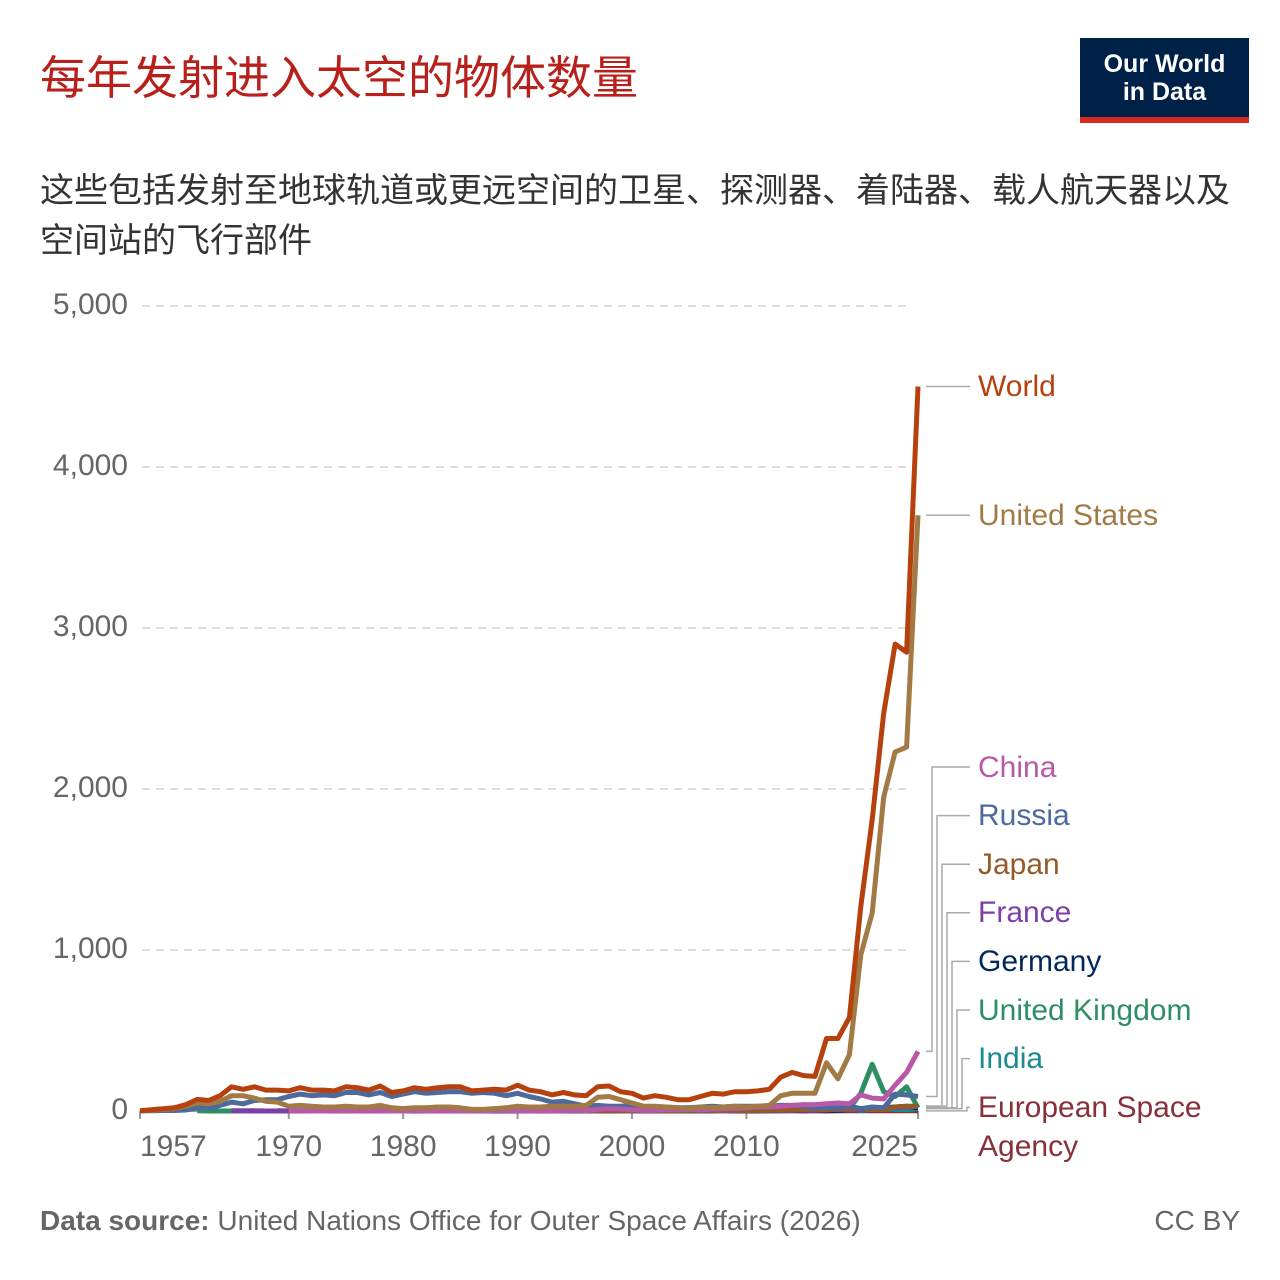 The image size is (1280, 1280). I want to click on logo-text: Our World in Data, so click(1164, 77).